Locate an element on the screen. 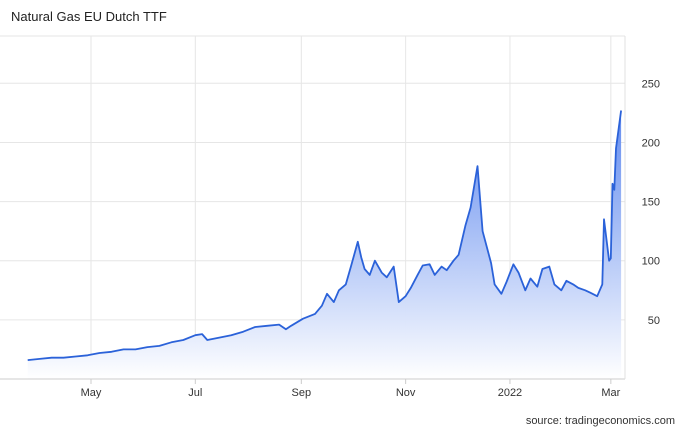  x-tick-label: May is located at coordinates (91, 393).